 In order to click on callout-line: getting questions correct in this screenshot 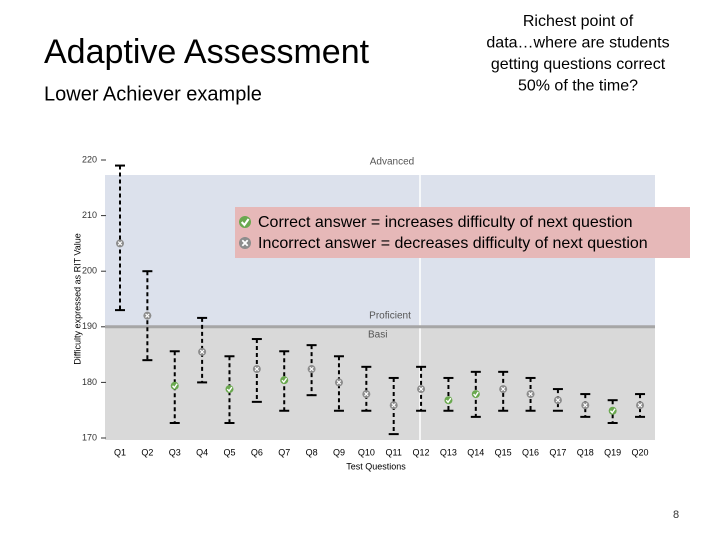, I will do `click(578, 64)`.